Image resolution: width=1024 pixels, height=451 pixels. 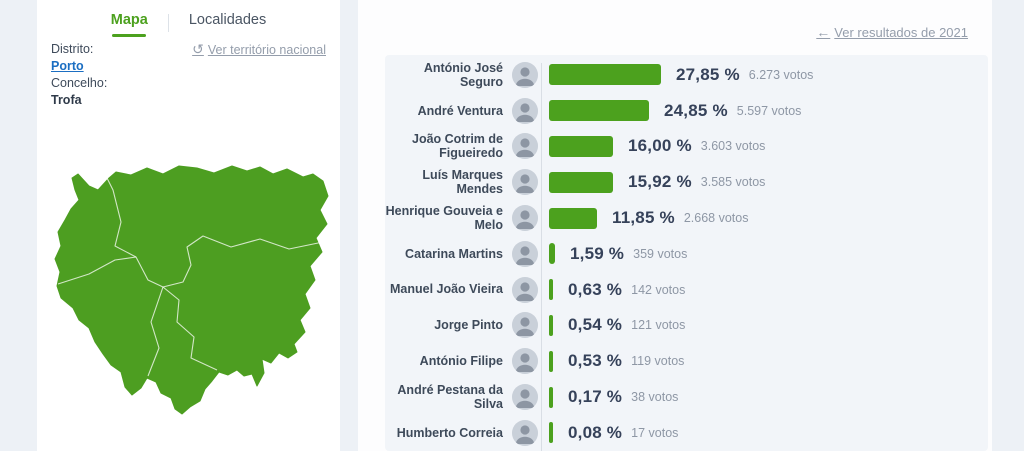 What do you see at coordinates (767, 397) in the screenshot?
I see `bar-zone: 0,17 % 38 votos` at bounding box center [767, 397].